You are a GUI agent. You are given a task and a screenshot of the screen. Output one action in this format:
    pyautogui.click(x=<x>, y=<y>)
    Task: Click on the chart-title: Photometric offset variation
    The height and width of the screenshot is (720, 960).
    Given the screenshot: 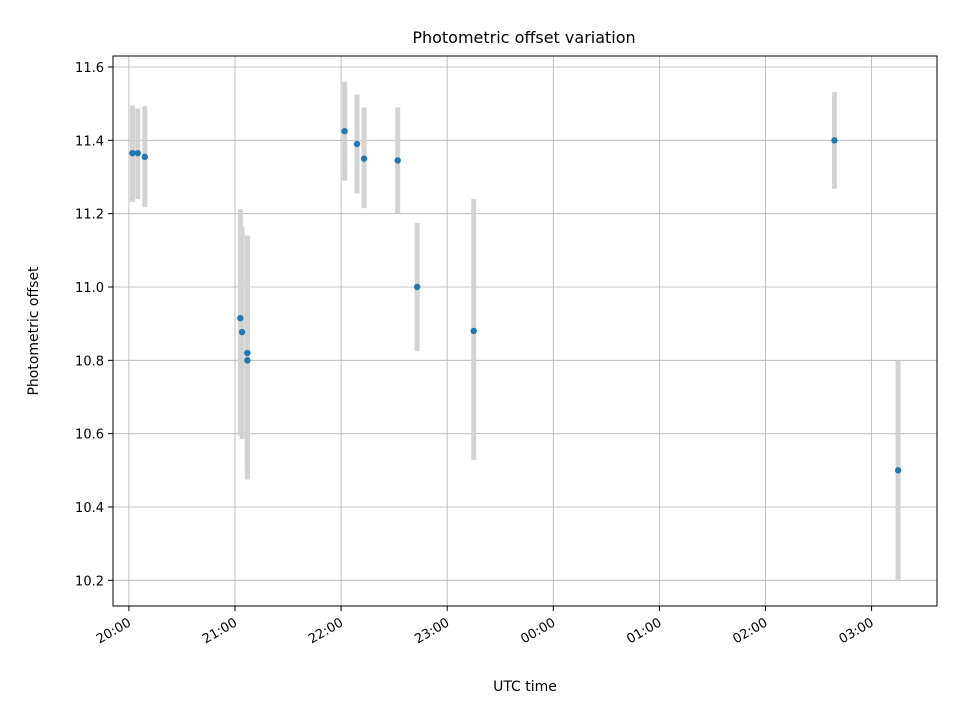 What is the action you would take?
    pyautogui.click(x=523, y=37)
    